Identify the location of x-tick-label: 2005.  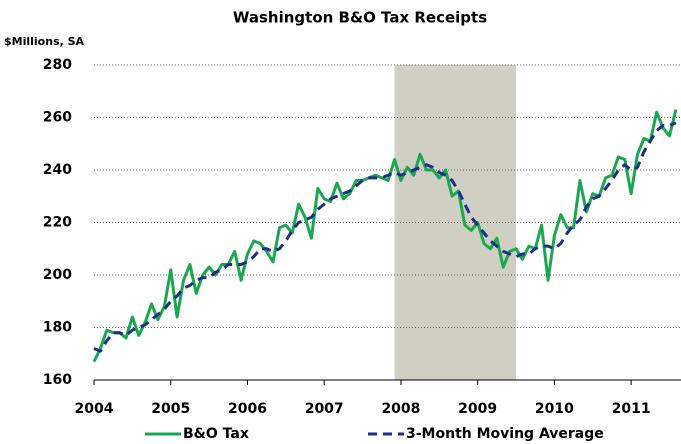
(170, 409).